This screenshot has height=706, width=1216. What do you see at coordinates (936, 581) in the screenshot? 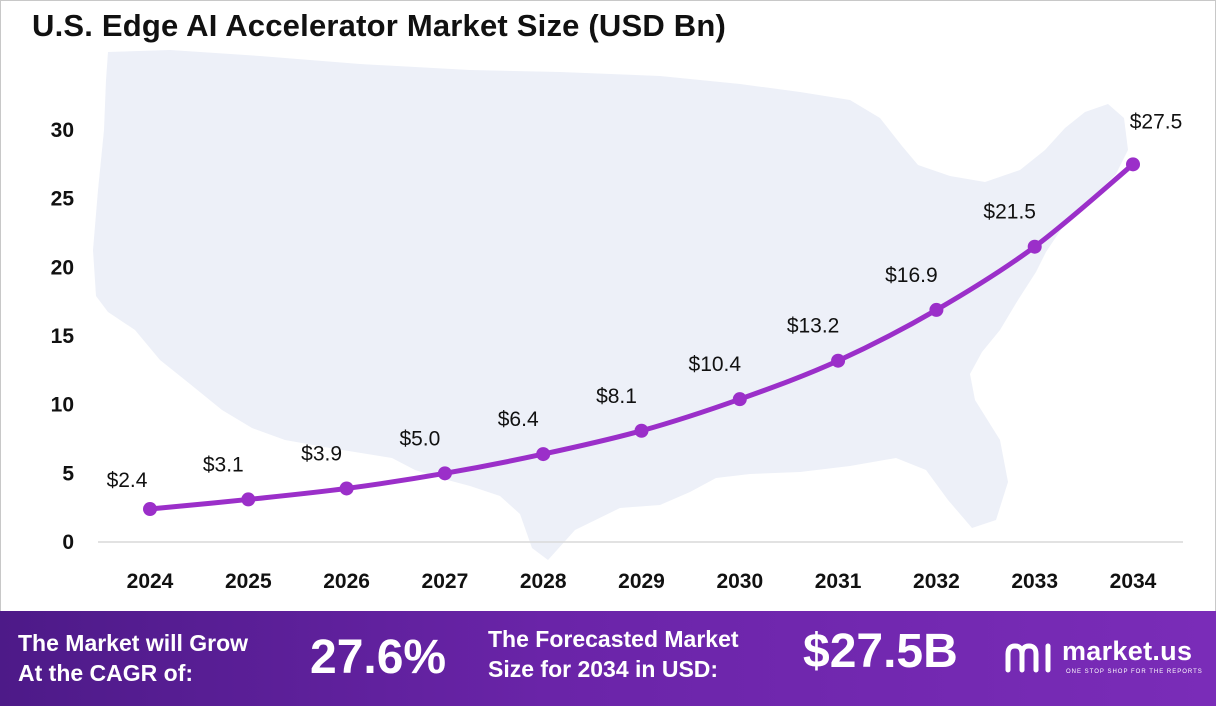
I see `x-tick-label-2032: 2032` at bounding box center [936, 581].